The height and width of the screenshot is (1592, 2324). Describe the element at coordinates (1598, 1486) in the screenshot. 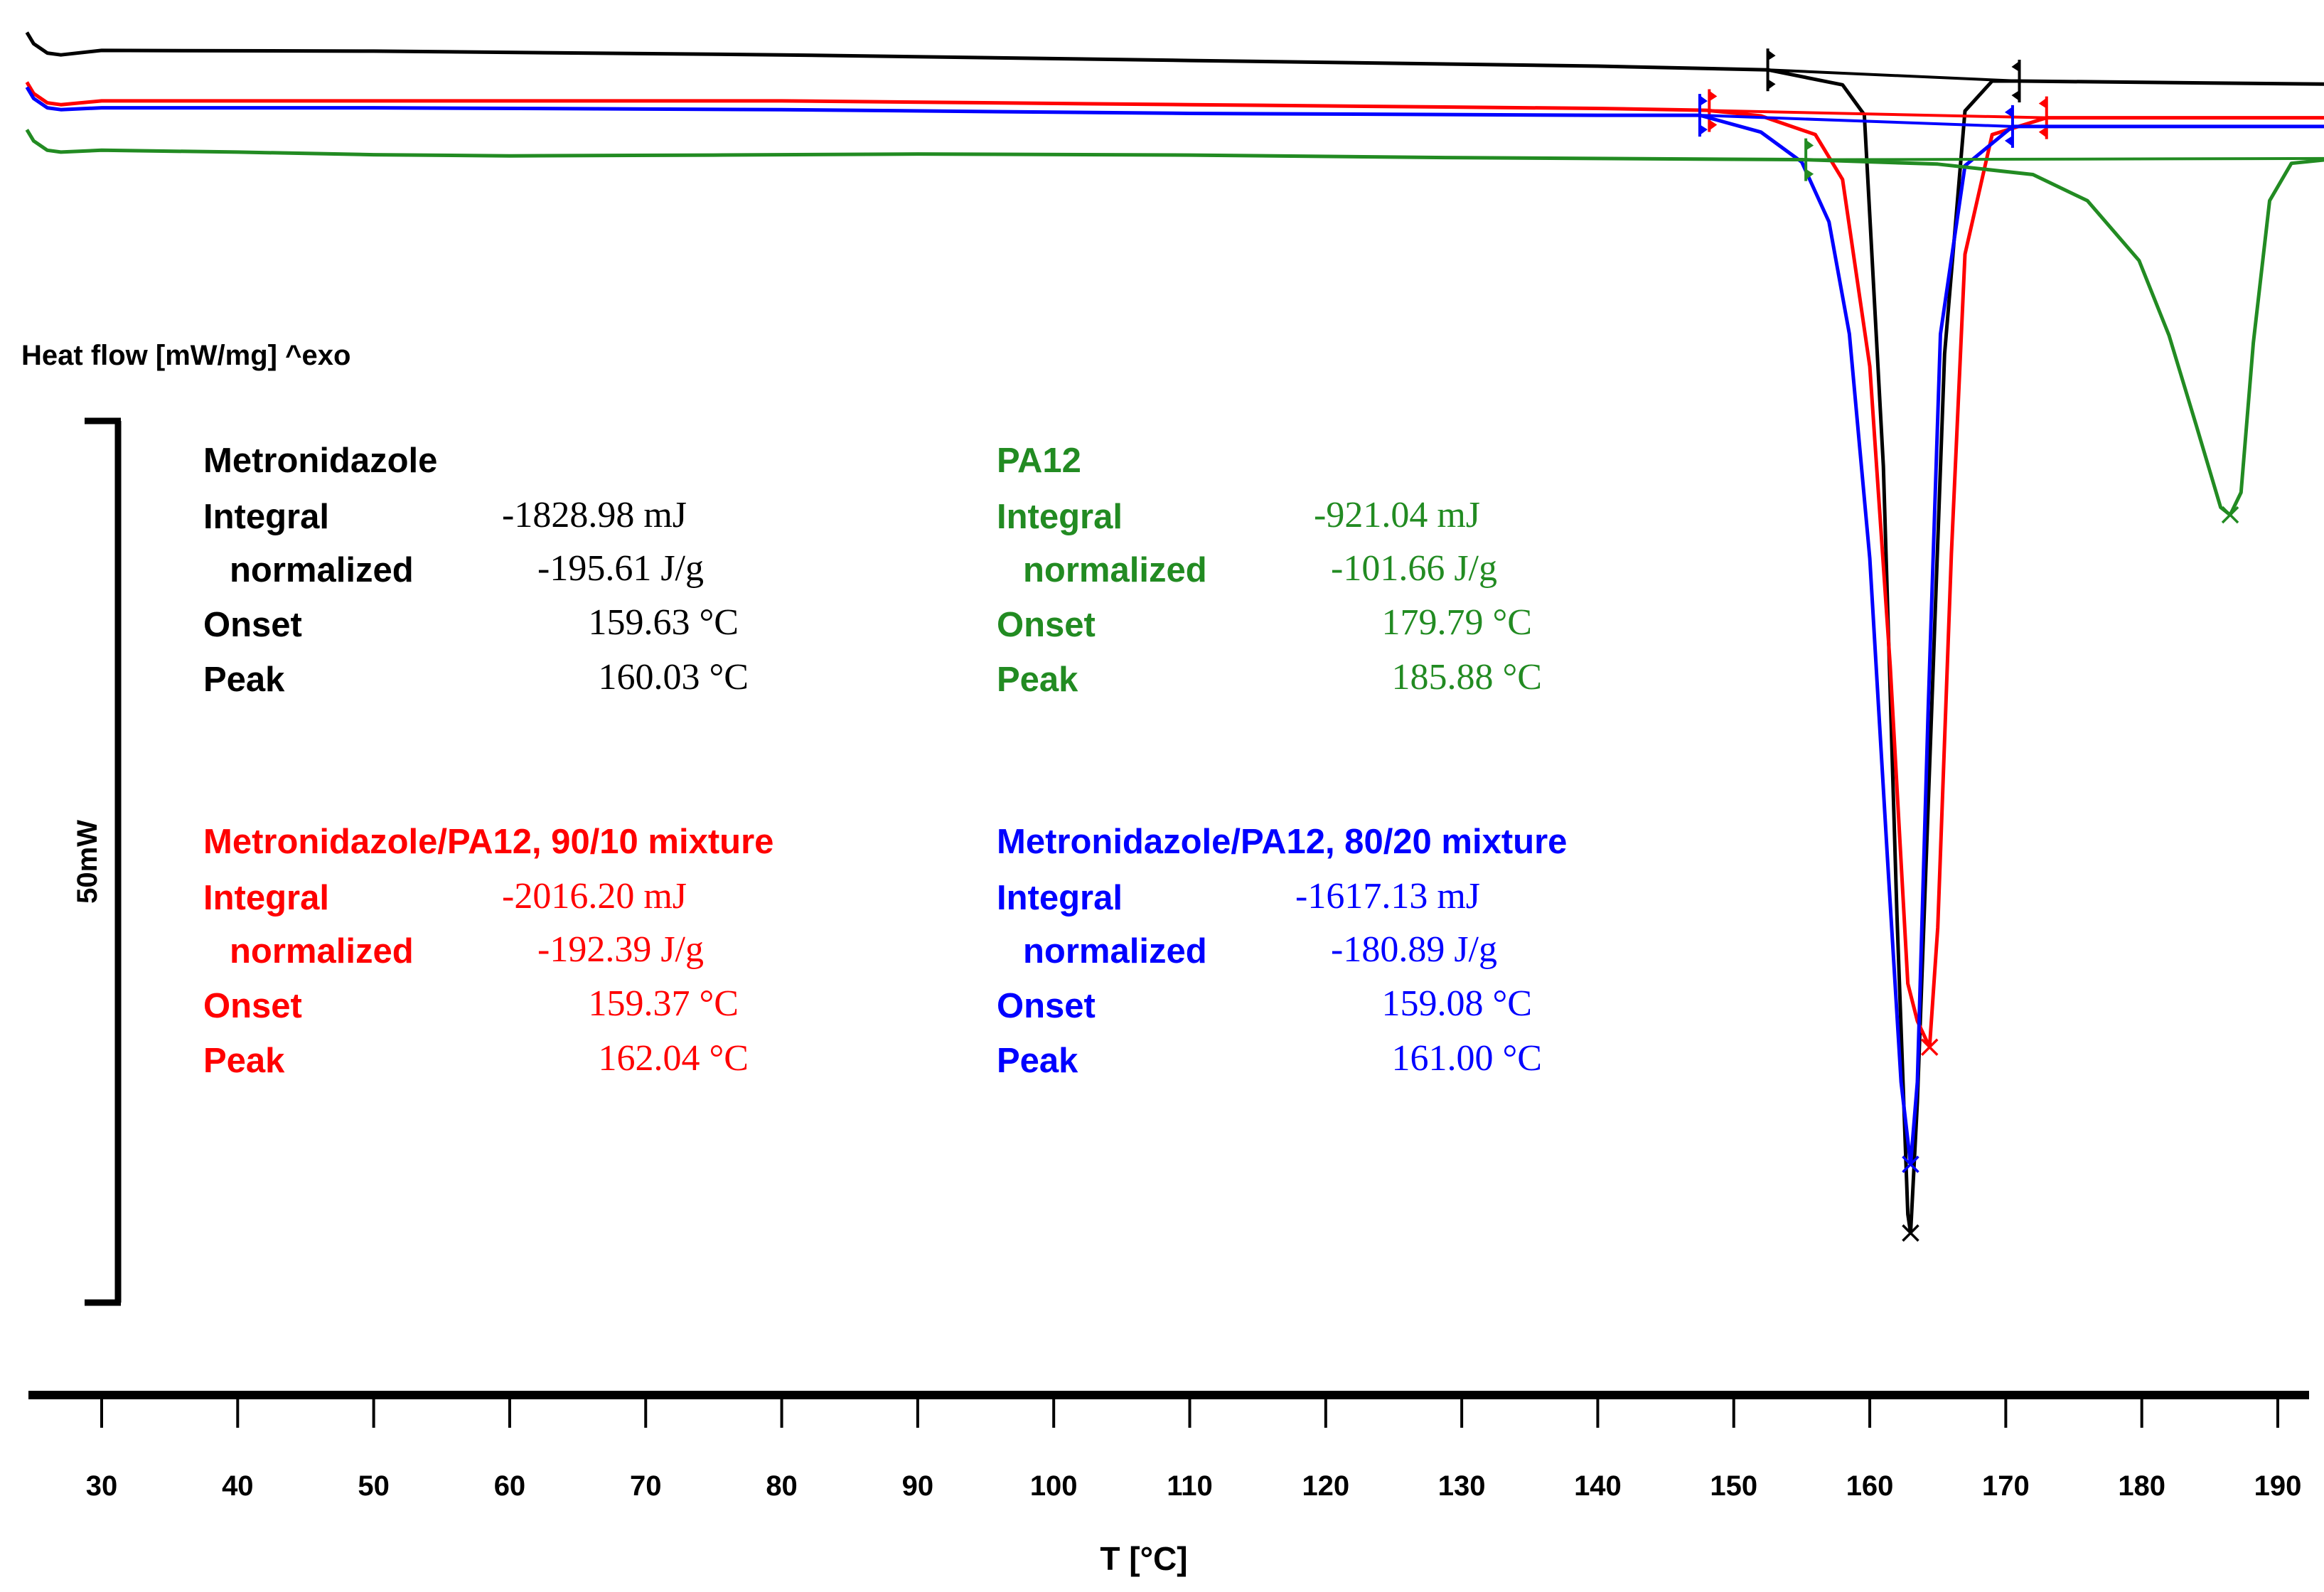

I see `x-tick-label: 140` at that location.